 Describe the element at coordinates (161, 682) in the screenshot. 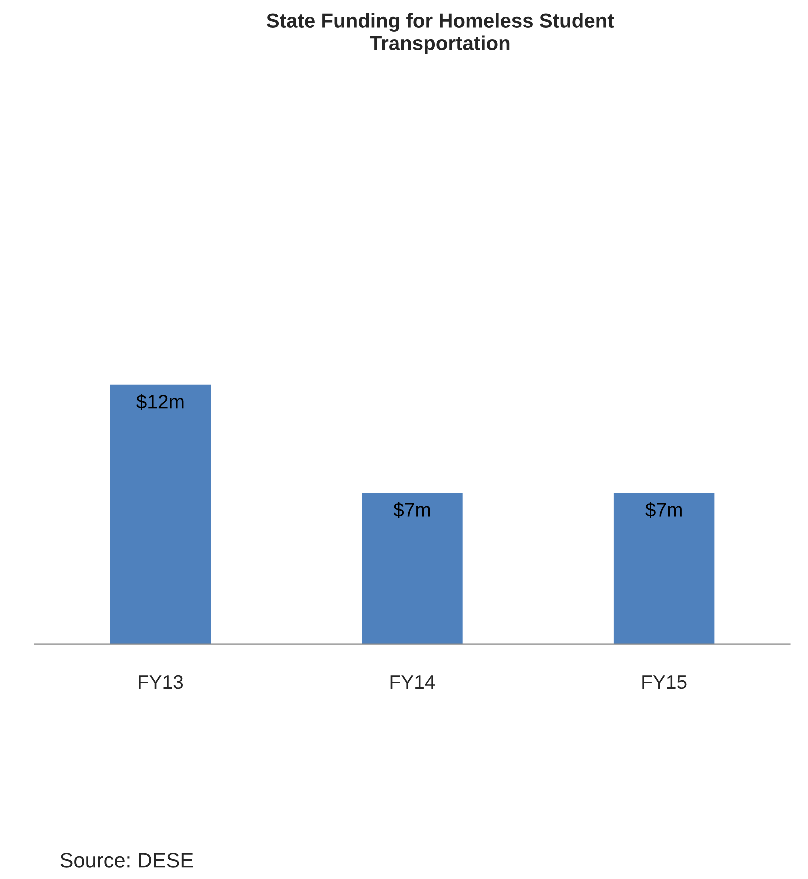

I see `x-tick-label: FY13` at that location.